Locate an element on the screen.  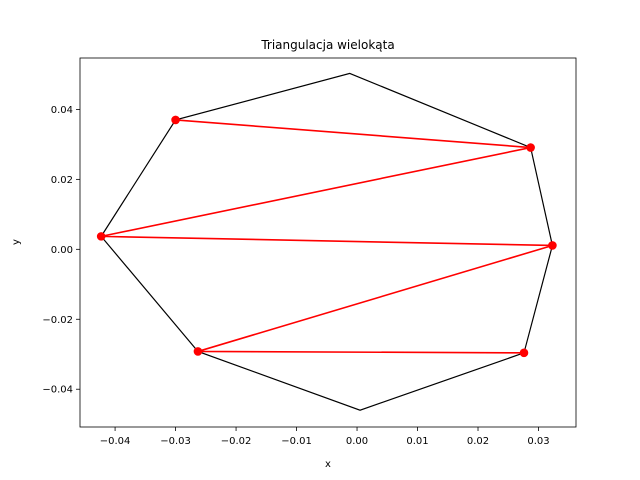
x-tick-label: 0.00 is located at coordinates (357, 441).